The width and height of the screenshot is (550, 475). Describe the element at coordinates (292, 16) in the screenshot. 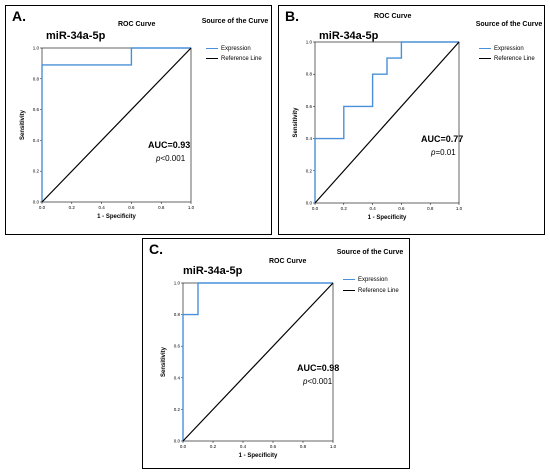

I see `panel-label: B.` at that location.